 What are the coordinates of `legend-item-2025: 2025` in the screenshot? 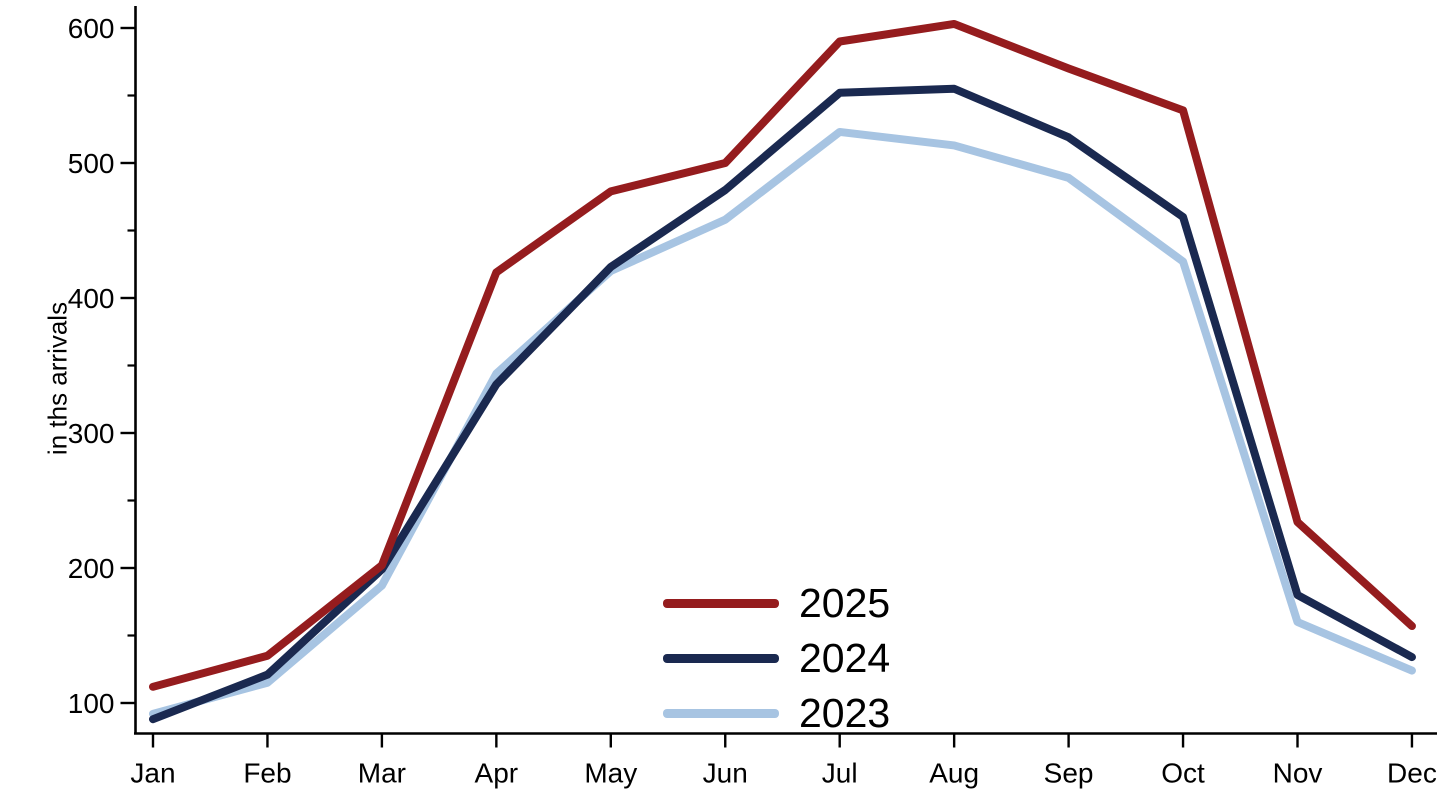 It's located at (776, 603).